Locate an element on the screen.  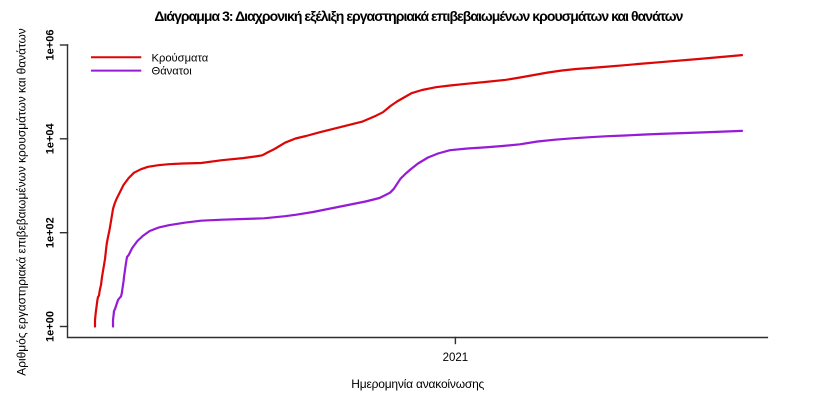
svg-text: Κρούσματα is located at coordinates (180, 58).